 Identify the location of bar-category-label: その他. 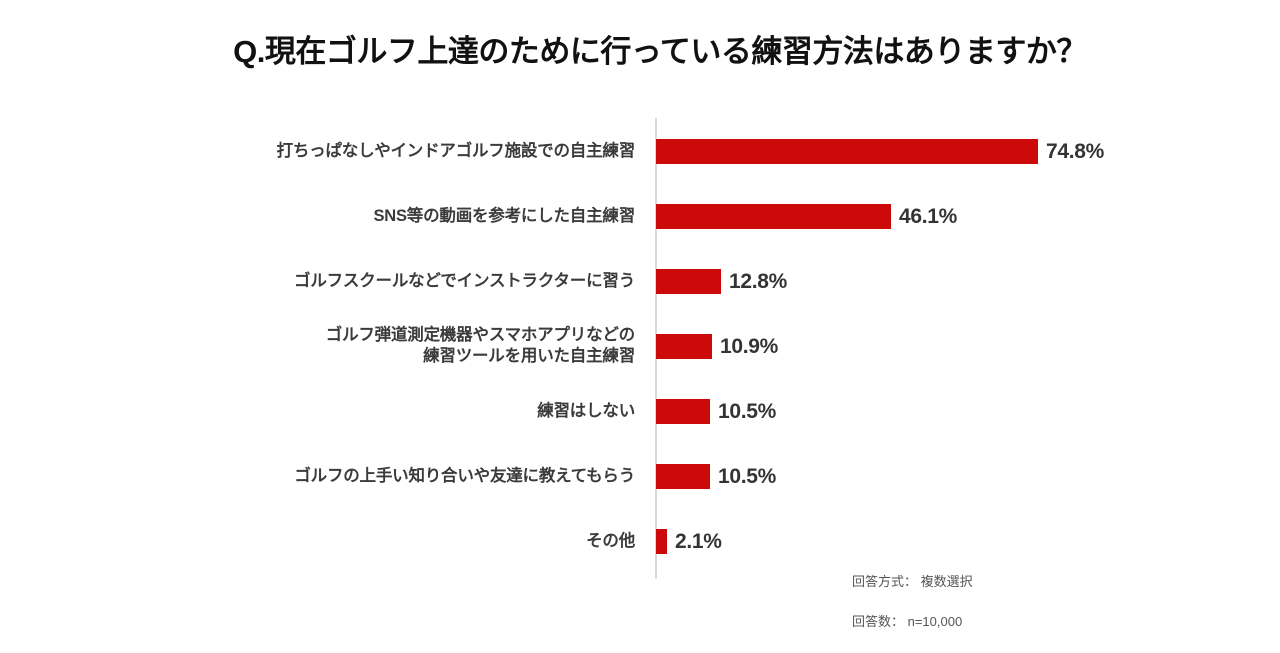
(610, 540).